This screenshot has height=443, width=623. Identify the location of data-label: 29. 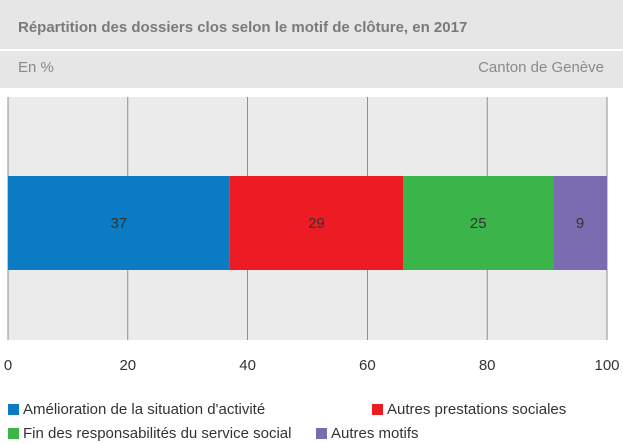
(316, 223).